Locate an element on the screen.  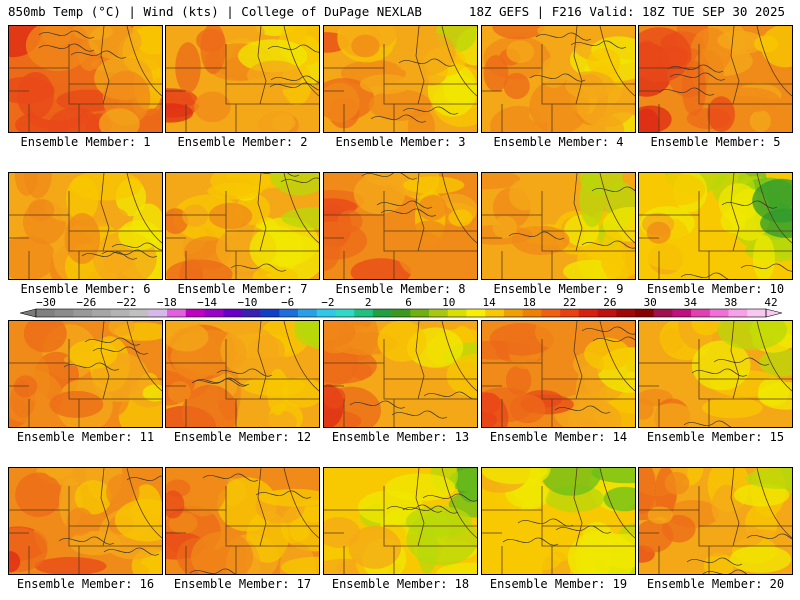
colorbar-tick-label: 30 is located at coordinates (650, 302).